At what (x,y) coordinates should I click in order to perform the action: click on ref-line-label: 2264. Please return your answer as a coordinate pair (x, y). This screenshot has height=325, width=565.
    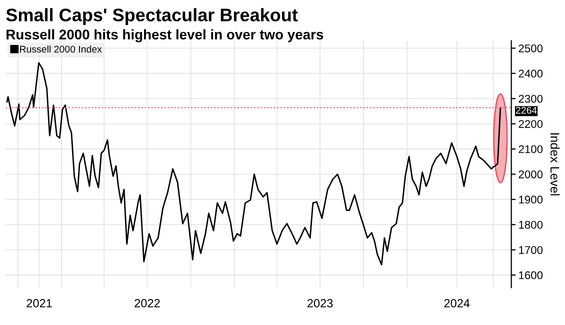
    Looking at the image, I should click on (526, 110).